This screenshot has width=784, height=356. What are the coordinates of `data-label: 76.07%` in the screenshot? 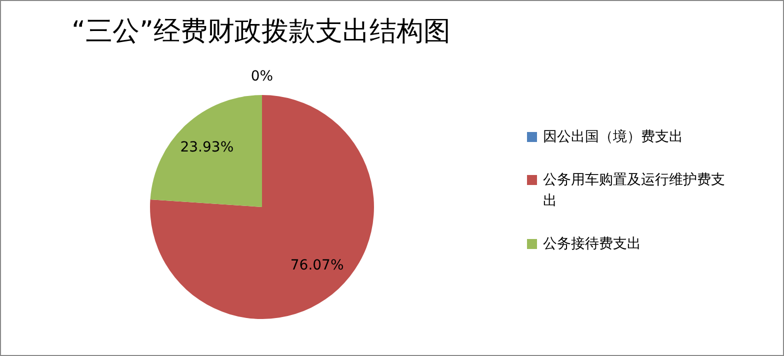 It's located at (317, 266).